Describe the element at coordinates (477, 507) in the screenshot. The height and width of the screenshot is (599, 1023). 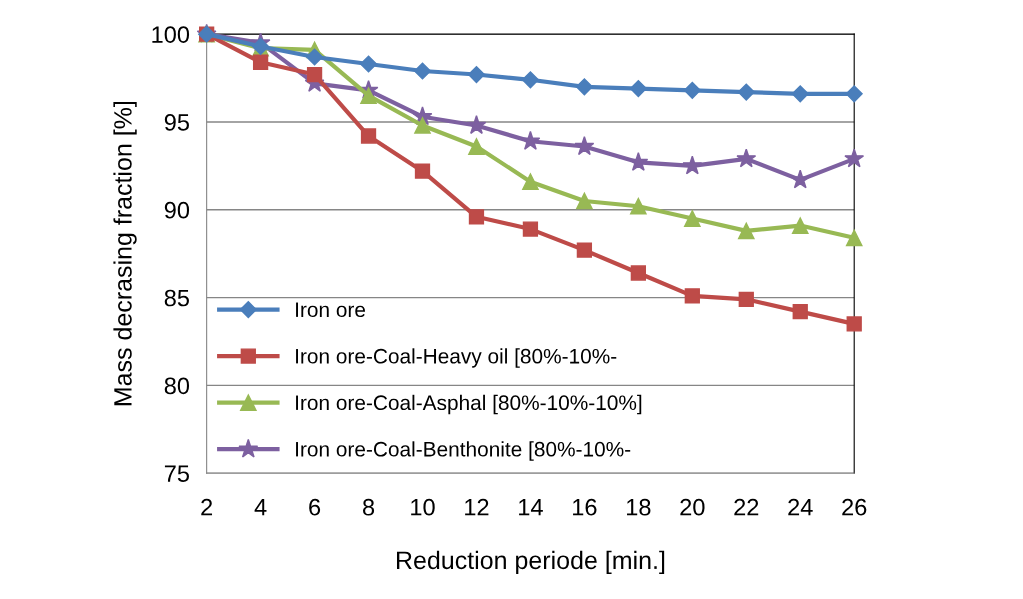
I see `x-tick-label: 12` at that location.